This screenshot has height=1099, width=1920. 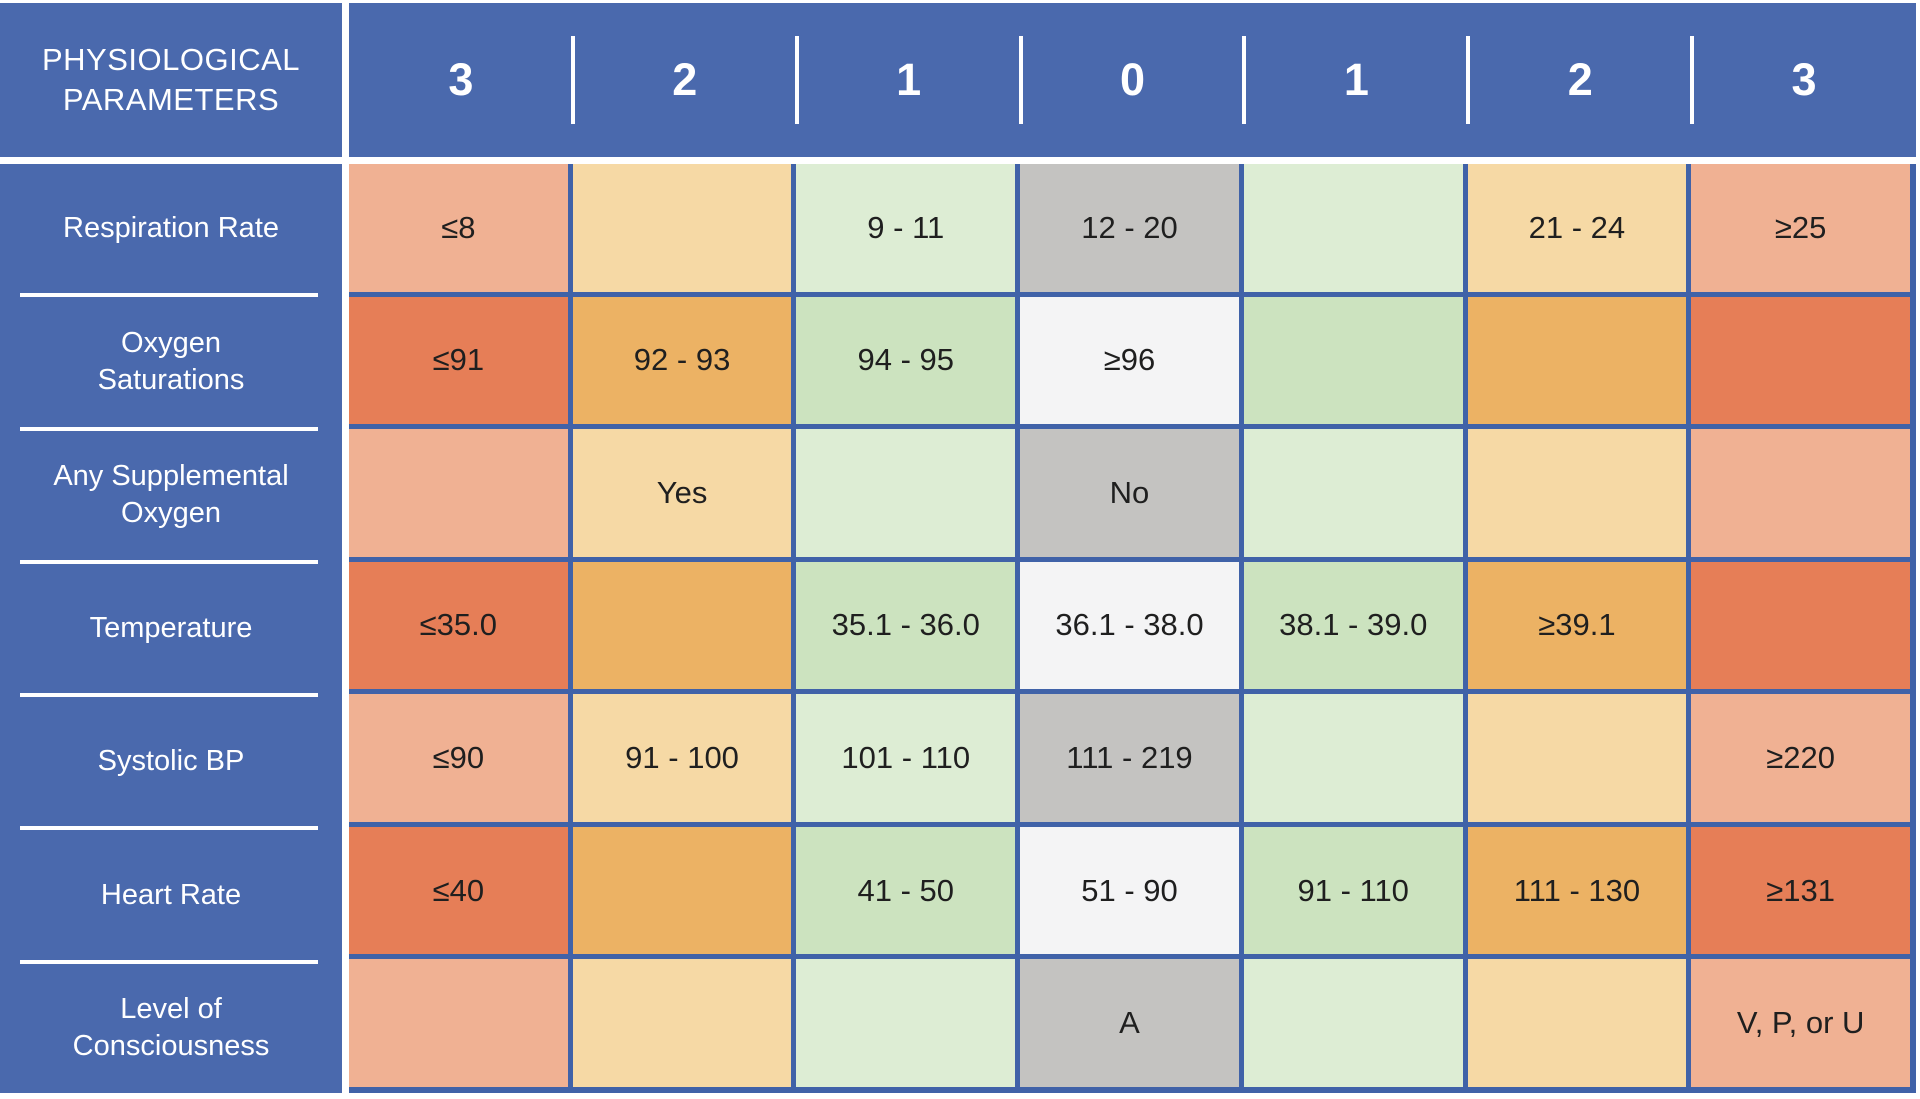 What do you see at coordinates (1129, 758) in the screenshot?
I see `score-cell: 111 - 219` at bounding box center [1129, 758].